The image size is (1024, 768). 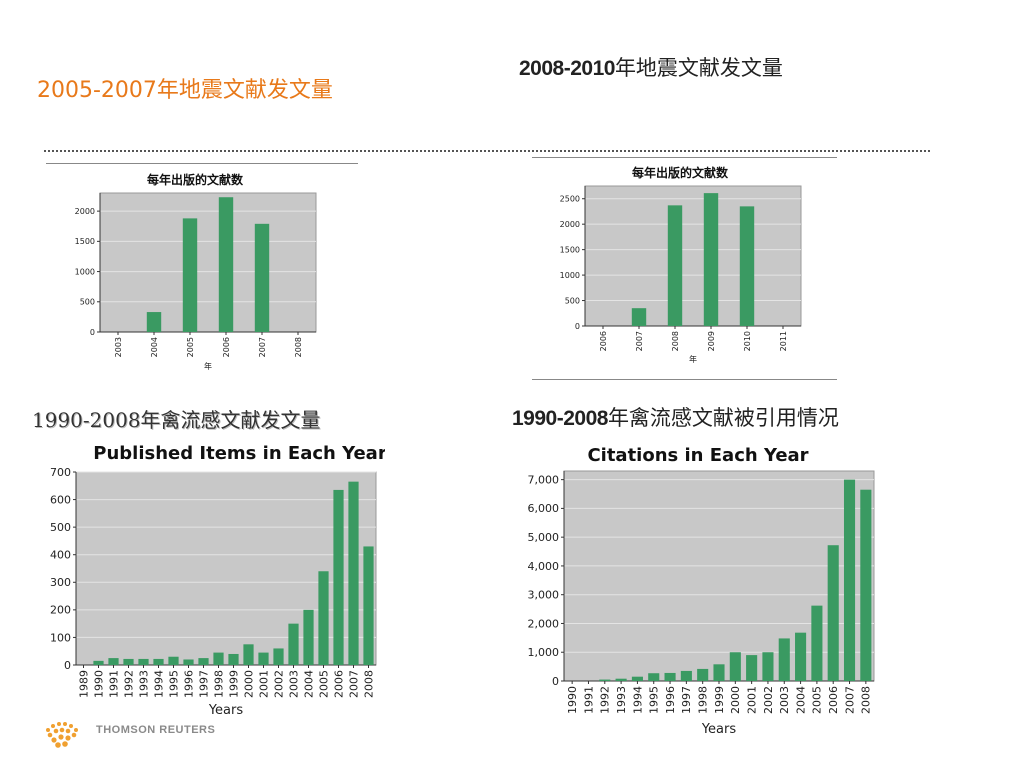 I want to click on heading-avian-flu-publications: 1990-2008年禽流感文献发文量, so click(x=176, y=420).